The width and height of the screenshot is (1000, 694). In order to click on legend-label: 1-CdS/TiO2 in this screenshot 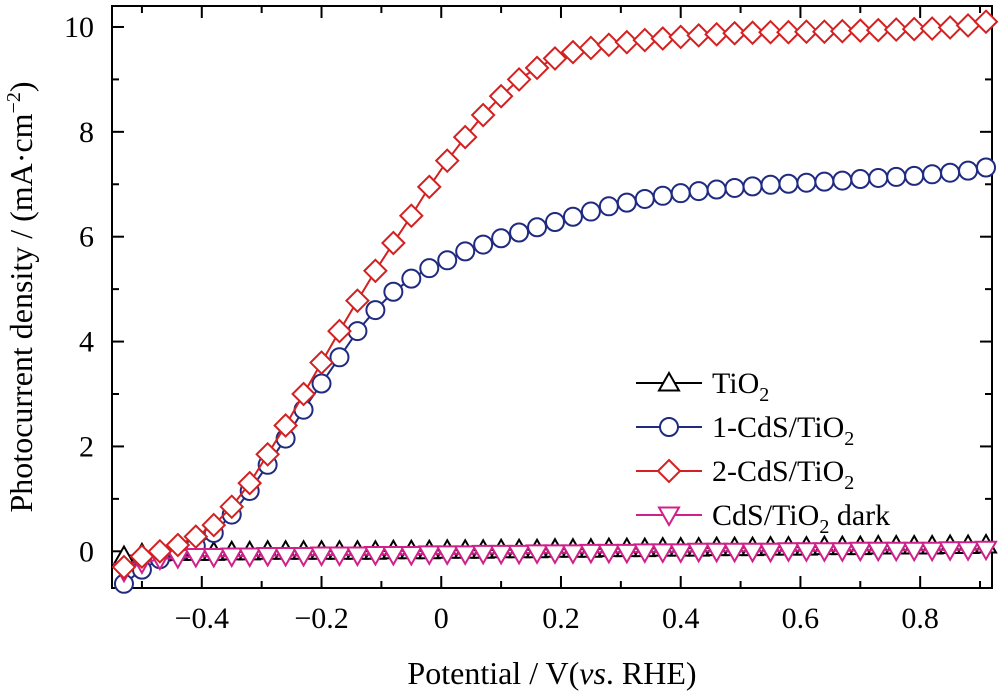, I will do `click(783, 430)`.